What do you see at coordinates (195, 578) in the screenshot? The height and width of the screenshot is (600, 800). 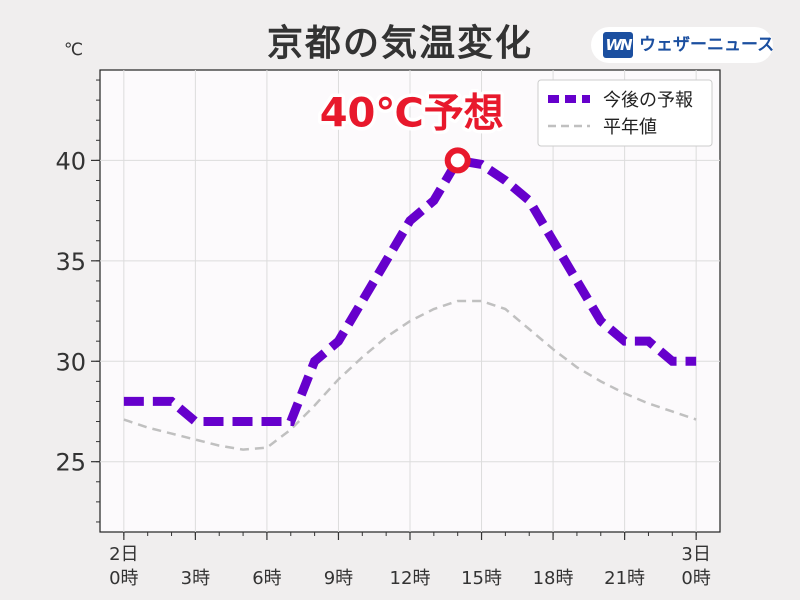 I see `x-tick-label: 3時` at bounding box center [195, 578].